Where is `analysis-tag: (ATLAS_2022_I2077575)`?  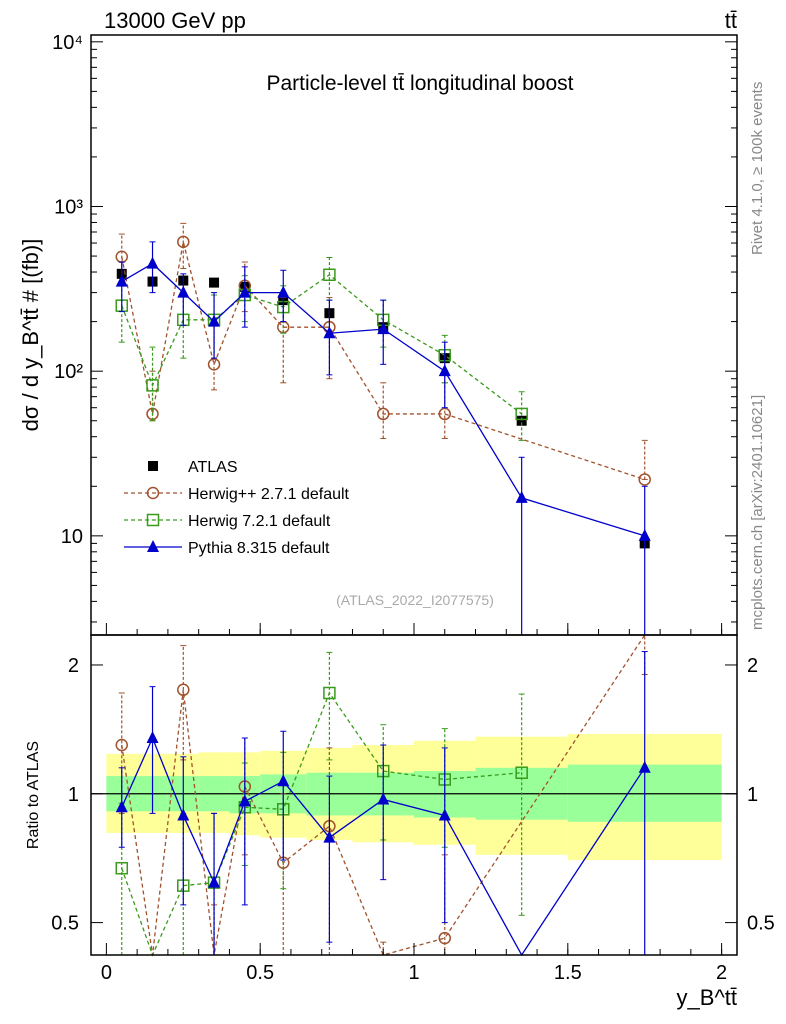
analysis-tag: (ATLAS_2022_I2077575) is located at coordinates (415, 600).